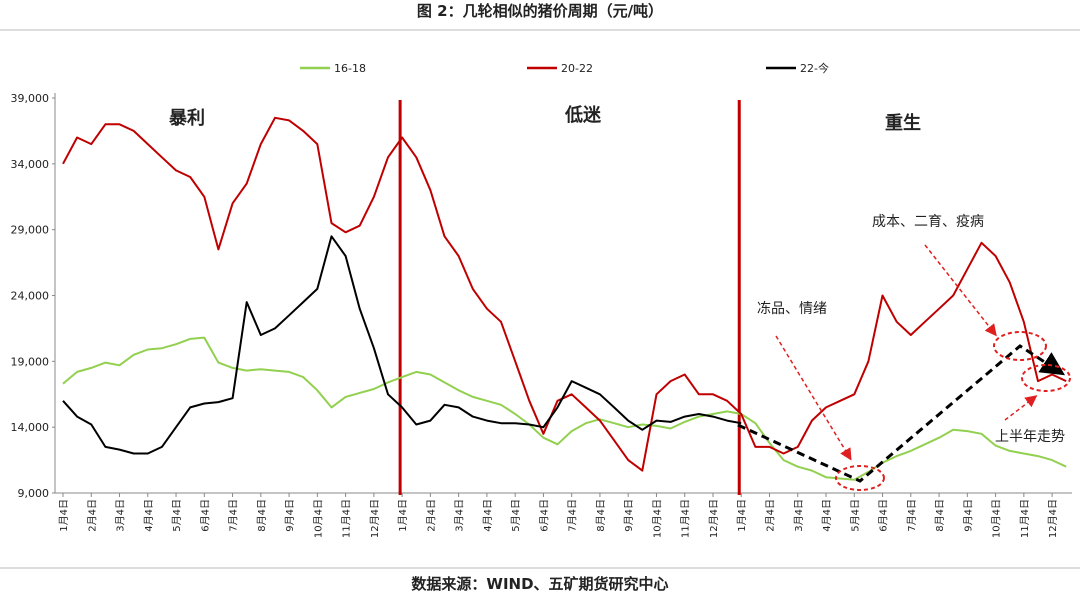 The height and width of the screenshot is (602, 1080). I want to click on annotation: 冻品、情绪, so click(792, 308).